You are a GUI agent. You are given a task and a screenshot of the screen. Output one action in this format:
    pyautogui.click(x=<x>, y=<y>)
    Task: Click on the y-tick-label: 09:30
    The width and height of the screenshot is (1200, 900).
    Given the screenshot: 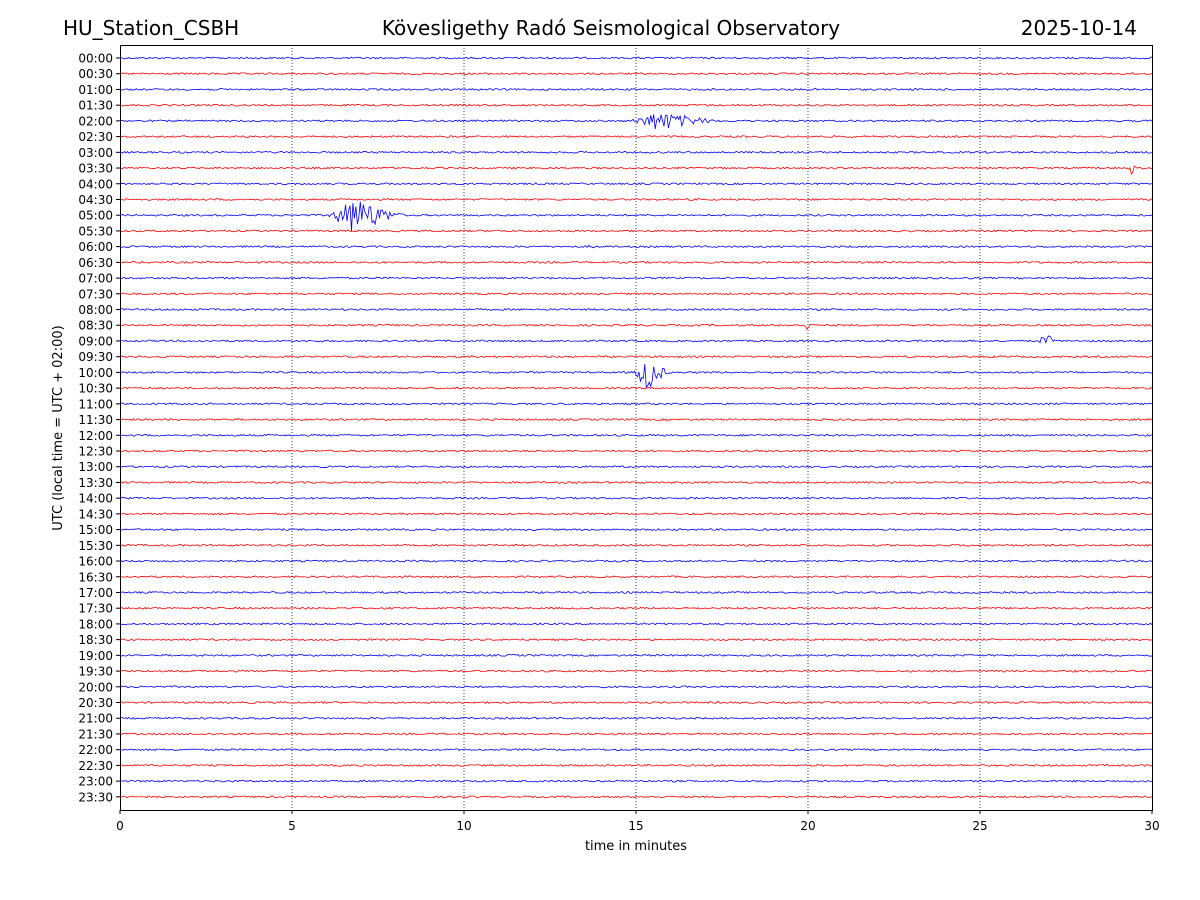 What is the action you would take?
    pyautogui.click(x=95, y=357)
    